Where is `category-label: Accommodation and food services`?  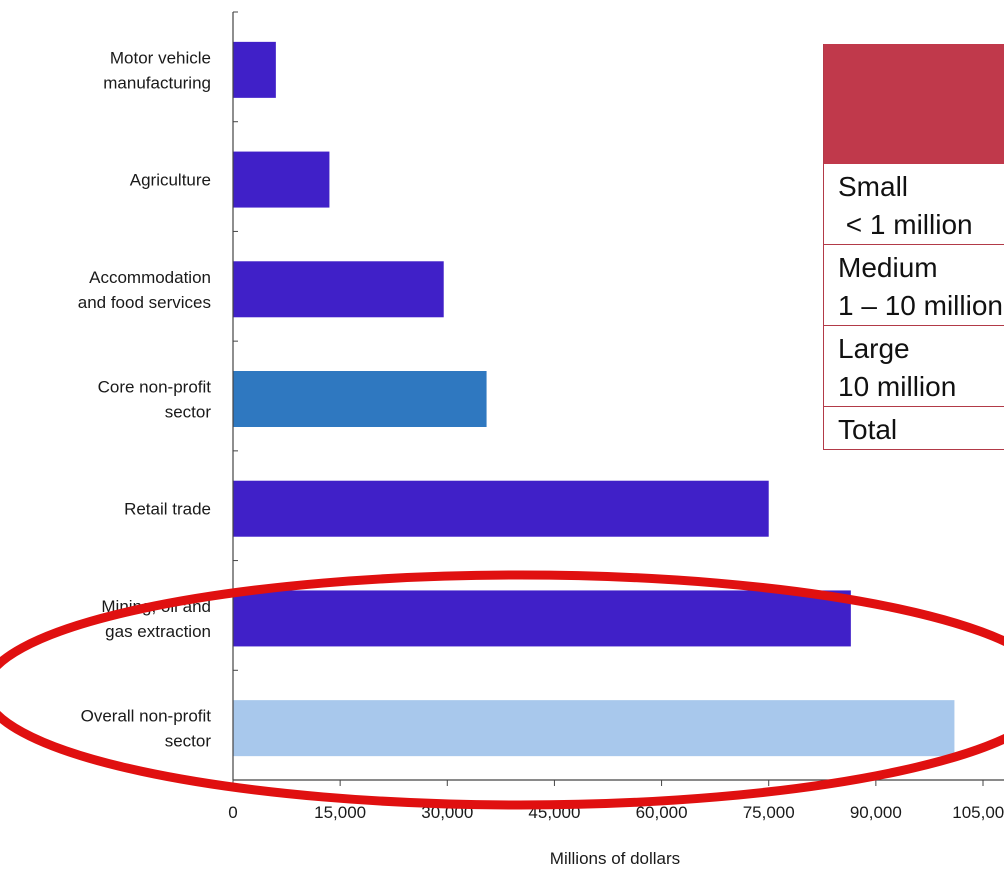 category-label: Accommodation and food services is located at coordinates (144, 290).